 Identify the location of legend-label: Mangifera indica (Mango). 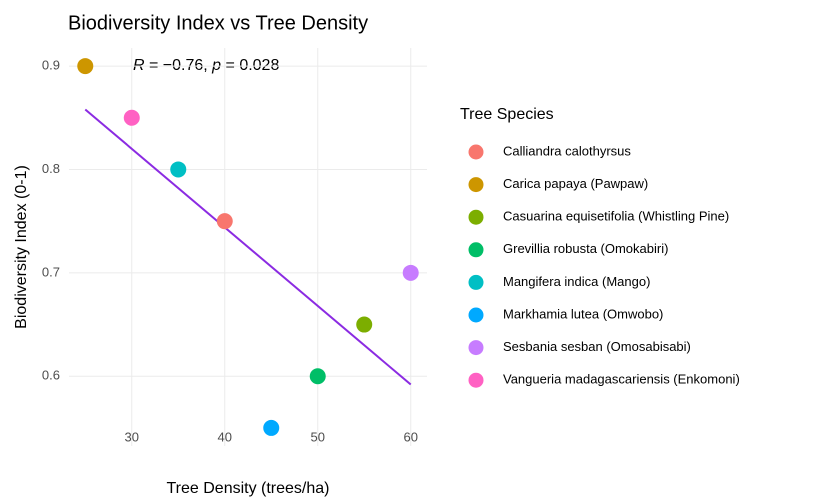
(576, 281).